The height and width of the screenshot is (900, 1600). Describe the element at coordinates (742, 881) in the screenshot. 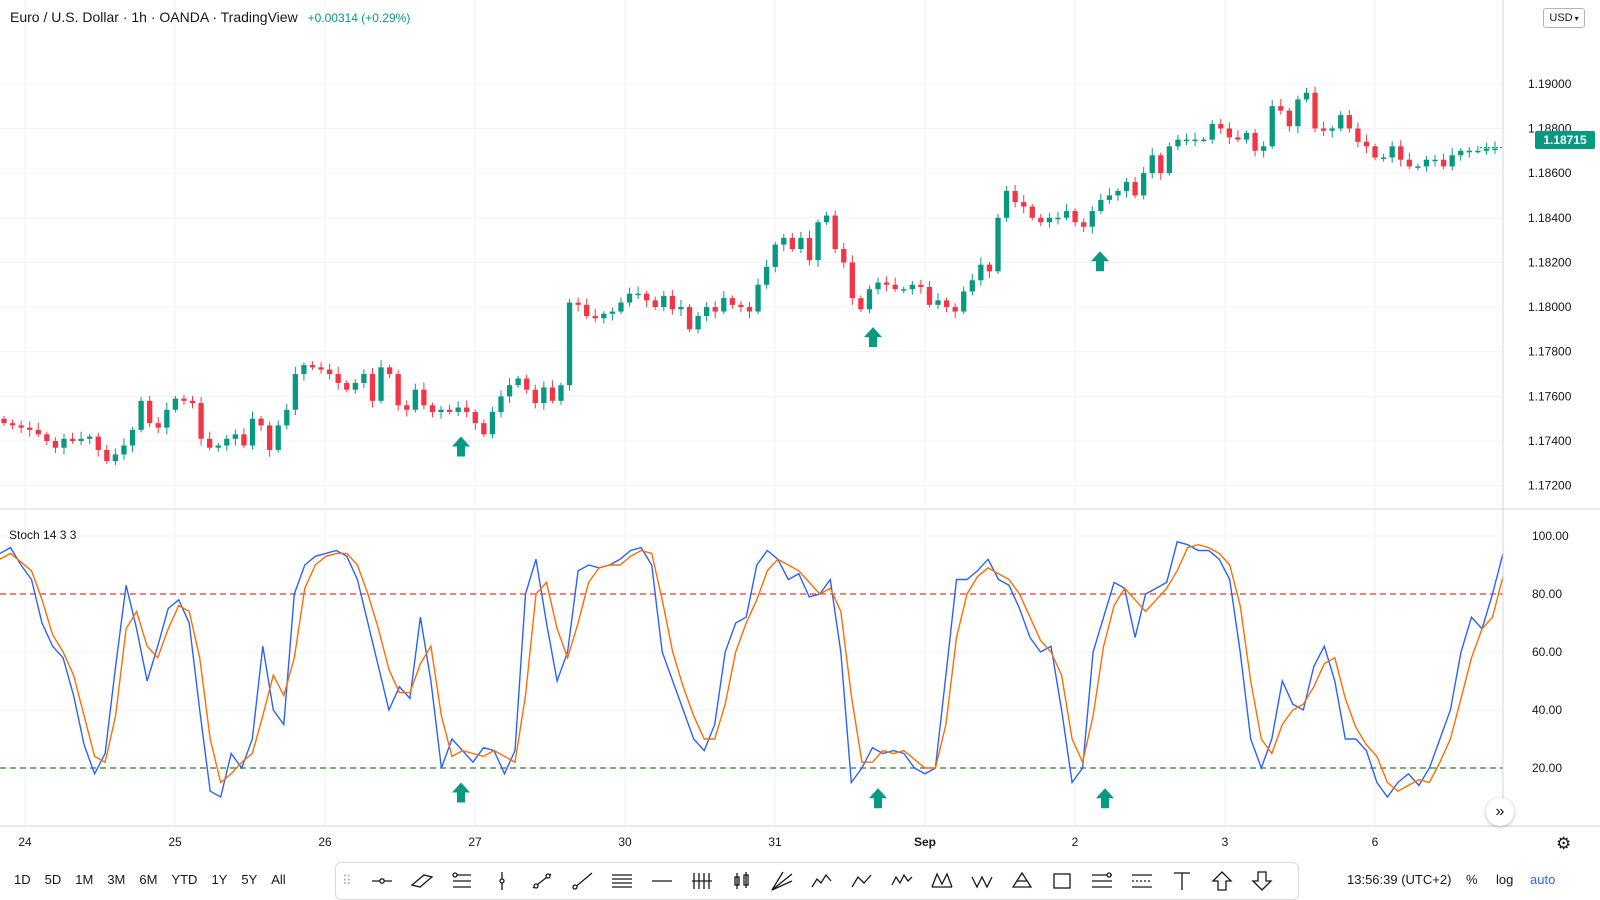

I see `long-candles-tool-button` at that location.